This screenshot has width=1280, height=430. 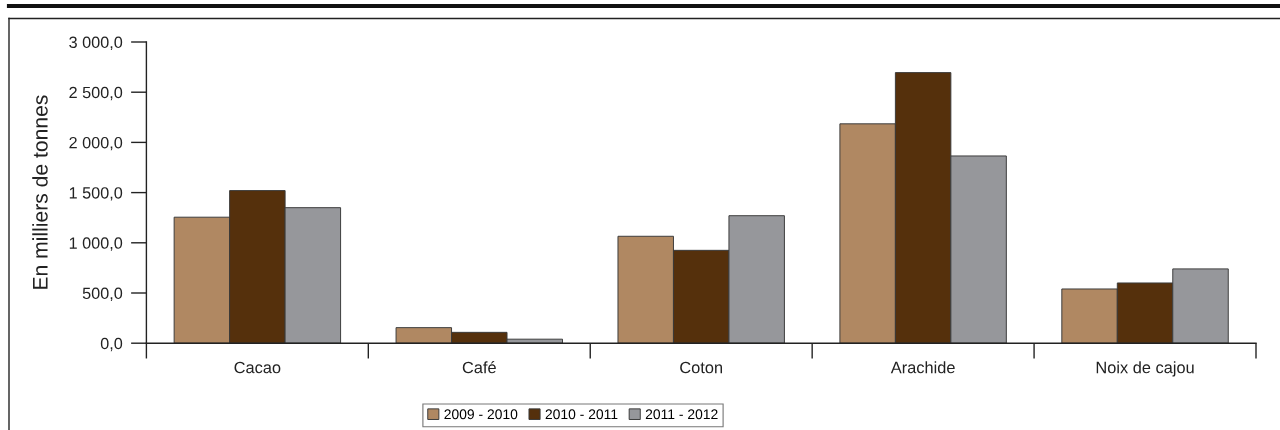 I want to click on x-tick-label: Noix de cajou, so click(x=1145, y=369).